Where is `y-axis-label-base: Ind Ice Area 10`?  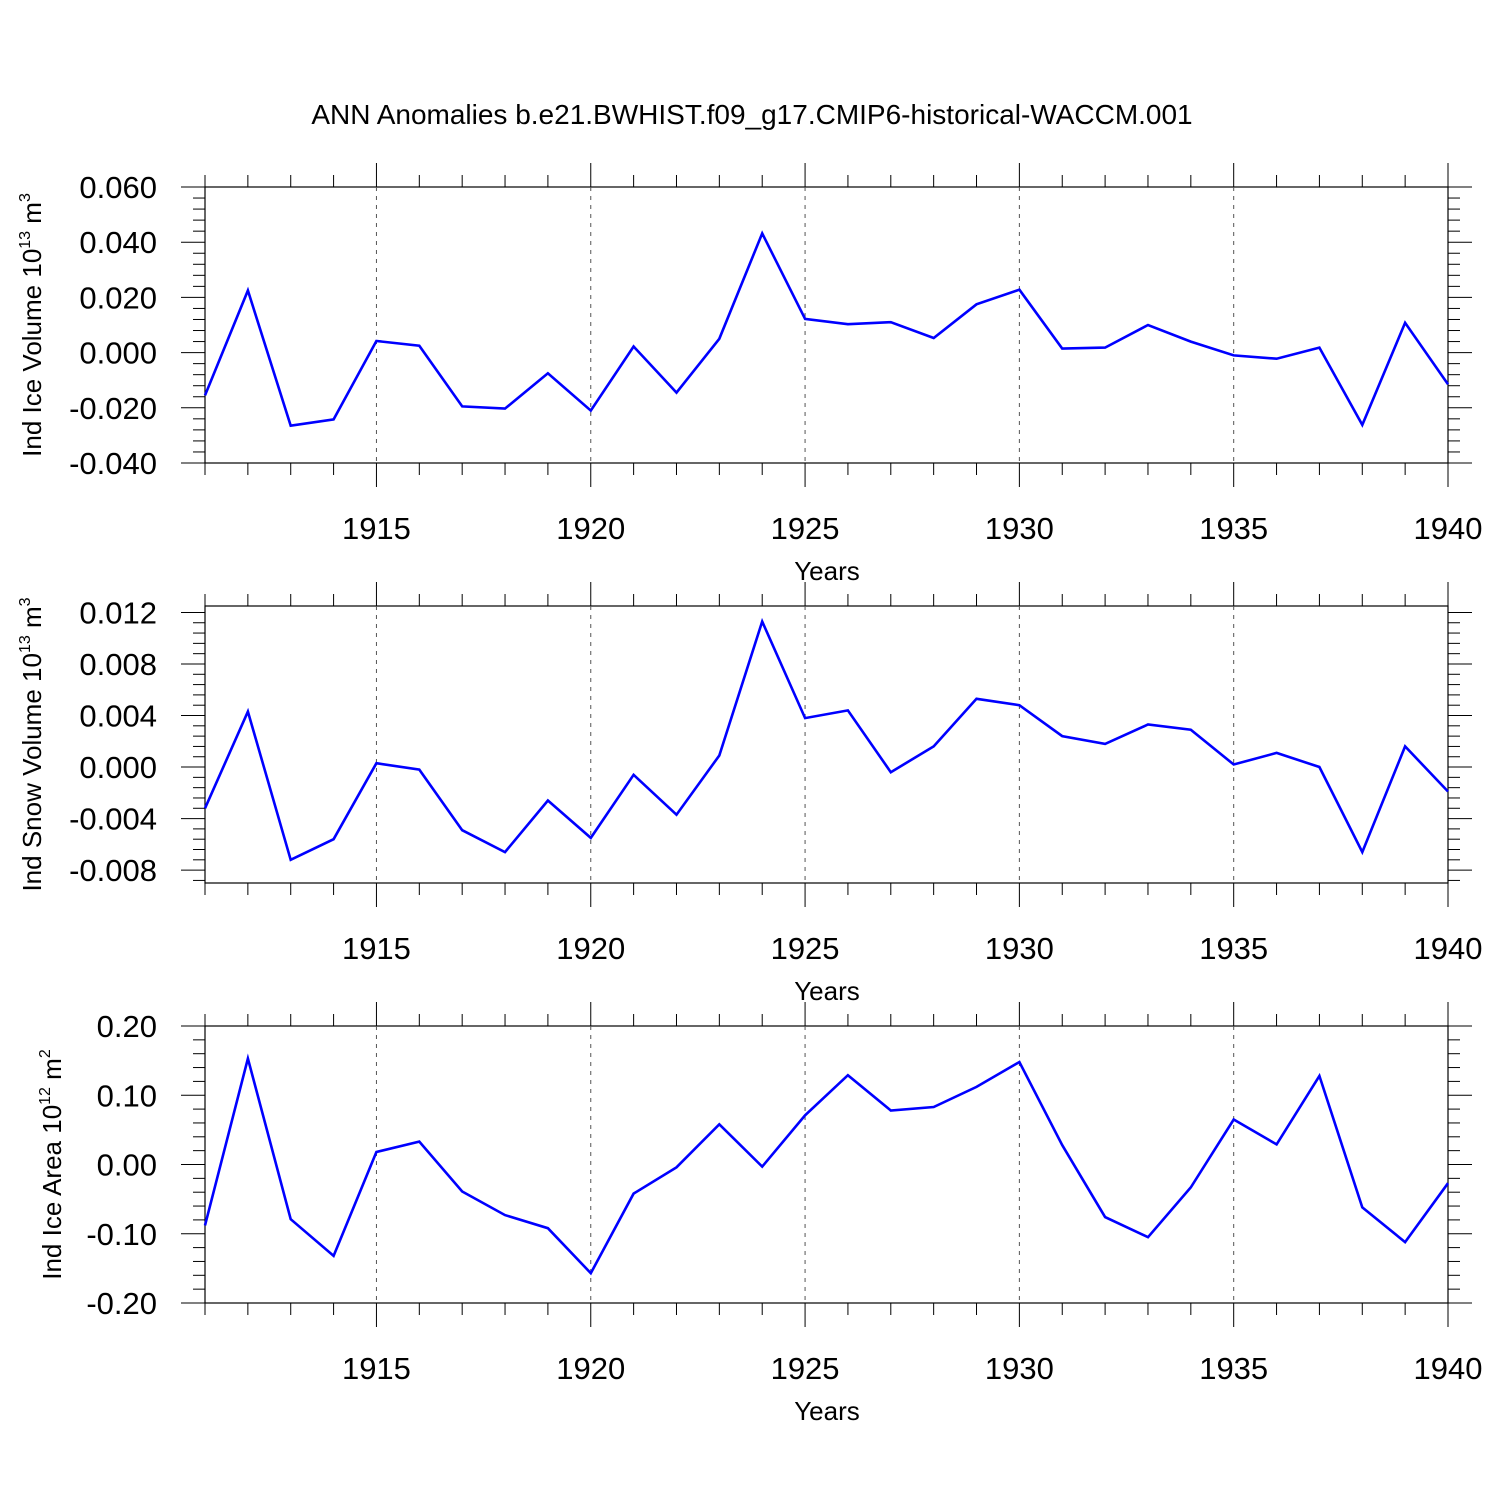
y-axis-label-base: Ind Ice Area 10 is located at coordinates (52, 1192).